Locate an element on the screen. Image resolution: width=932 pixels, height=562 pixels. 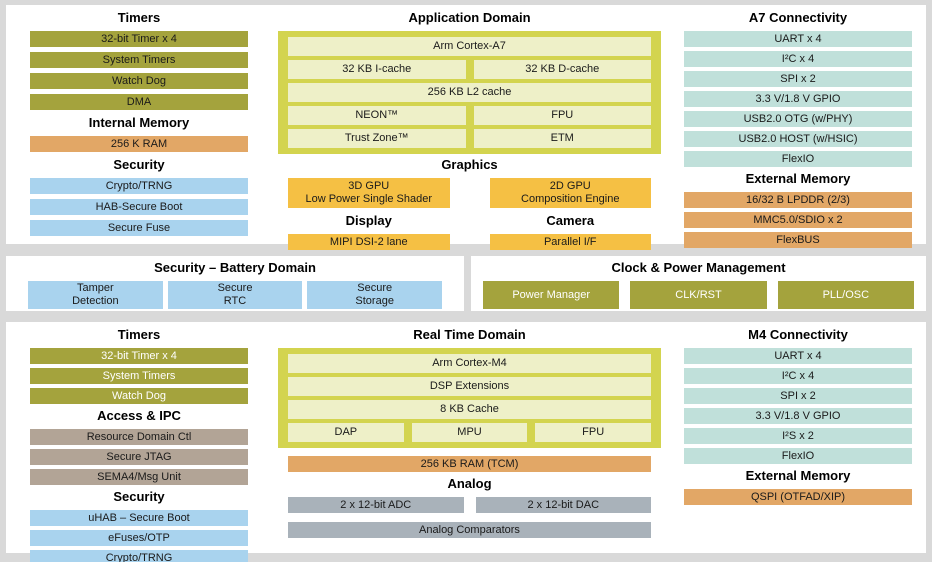
block-hab-secure-boot: HAB-Secure Boot is located at coordinates (139, 207).